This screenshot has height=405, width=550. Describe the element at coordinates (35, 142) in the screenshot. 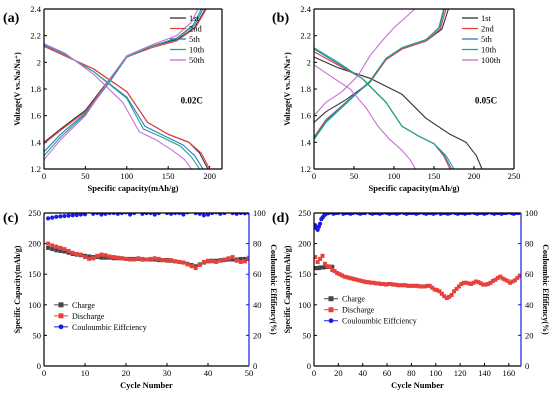

I see `y-tick-label: 1.4` at that location.